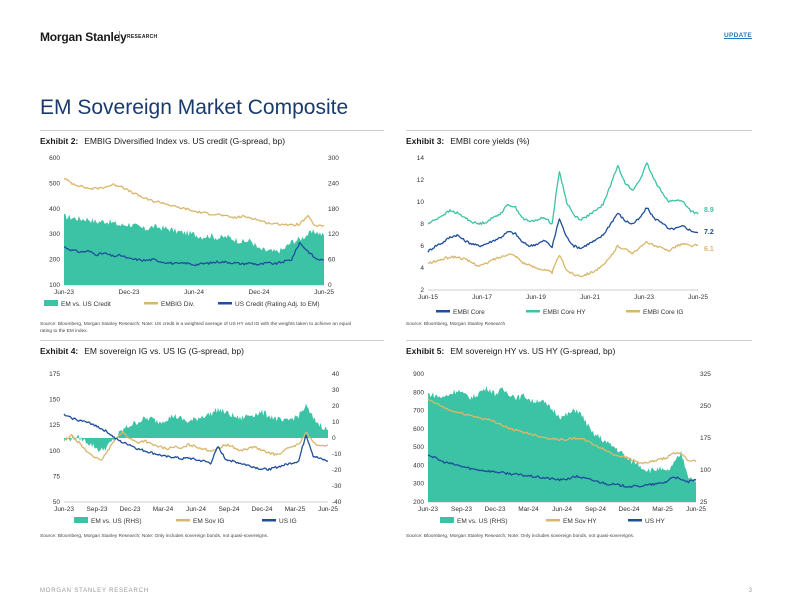 This screenshot has width=792, height=612. What do you see at coordinates (337, 502) in the screenshot?
I see `y-right-tick-label: -40` at bounding box center [337, 502].